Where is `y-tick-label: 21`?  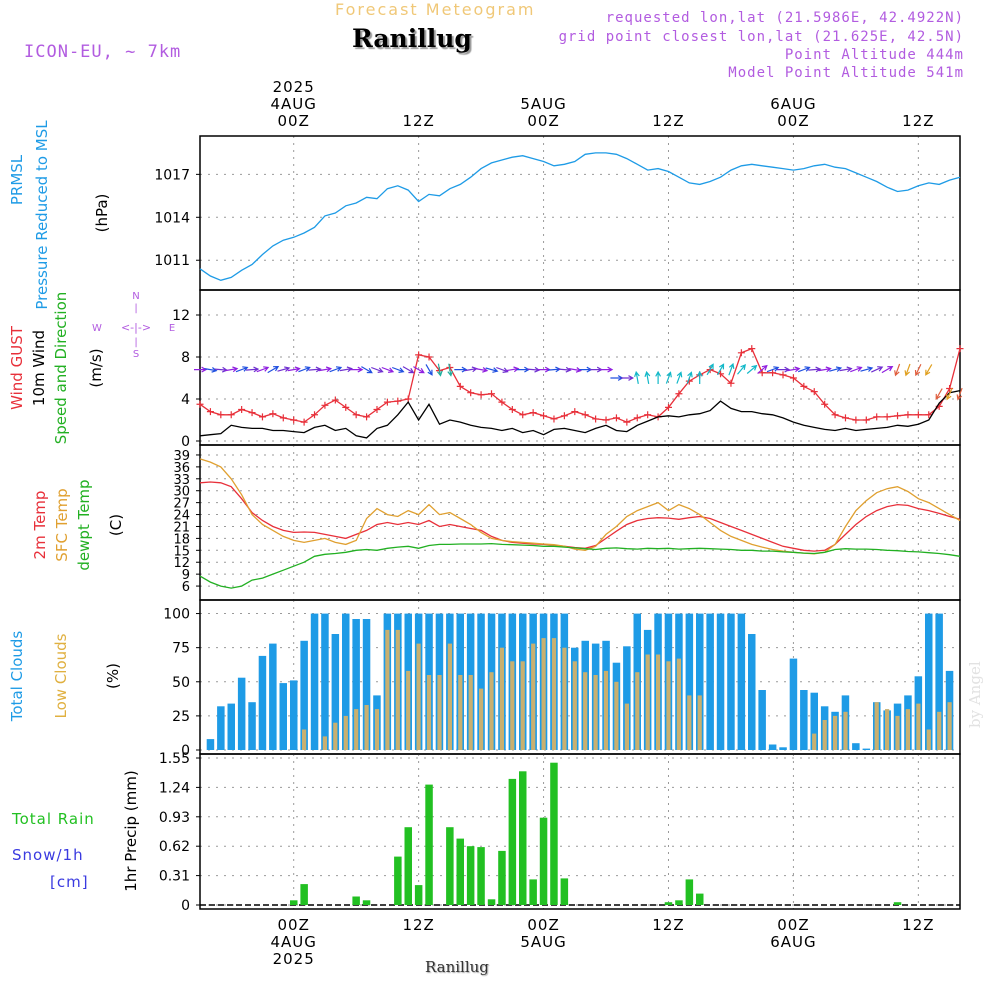
y-tick-label: 21 is located at coordinates (181, 527).